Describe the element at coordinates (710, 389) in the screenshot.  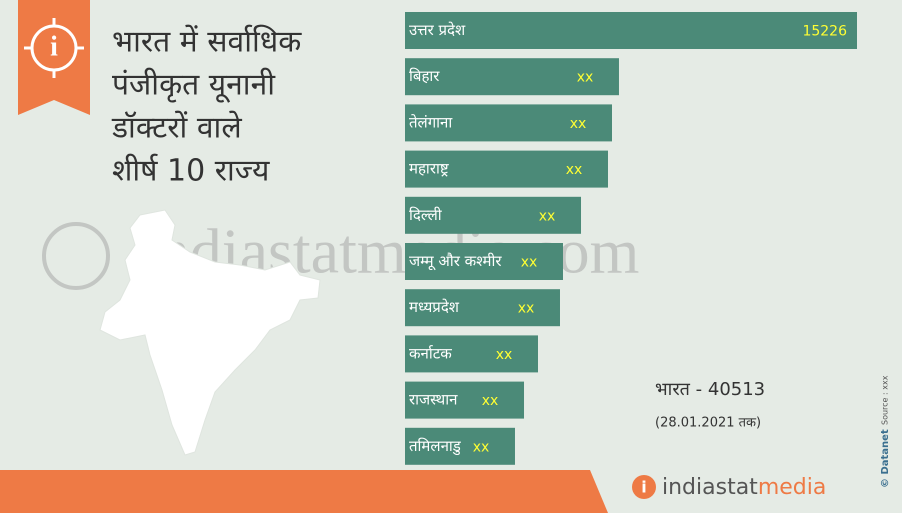
I see `total: भारत - 40513` at that location.